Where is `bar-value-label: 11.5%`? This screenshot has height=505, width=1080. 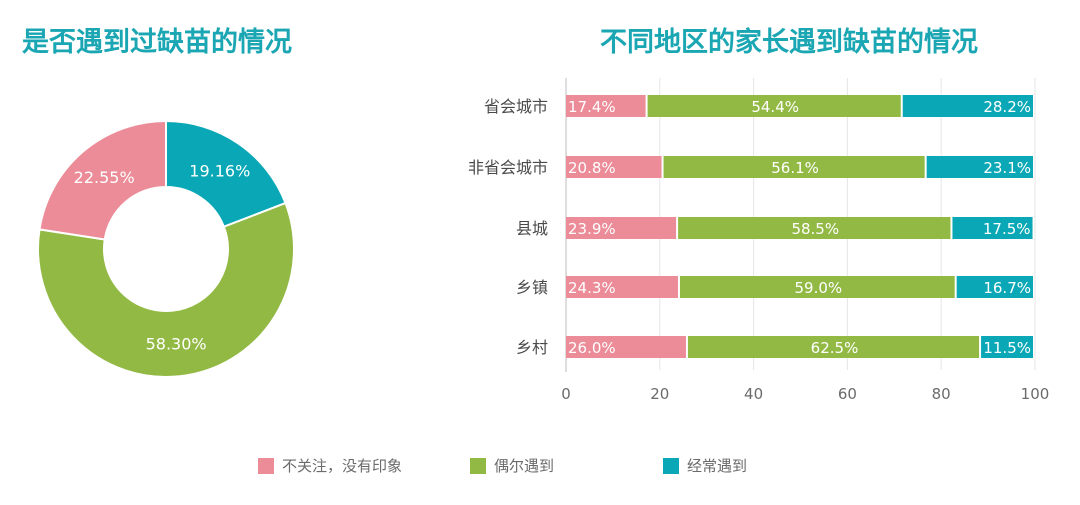
bar-value-label: 11.5% is located at coordinates (1007, 348).